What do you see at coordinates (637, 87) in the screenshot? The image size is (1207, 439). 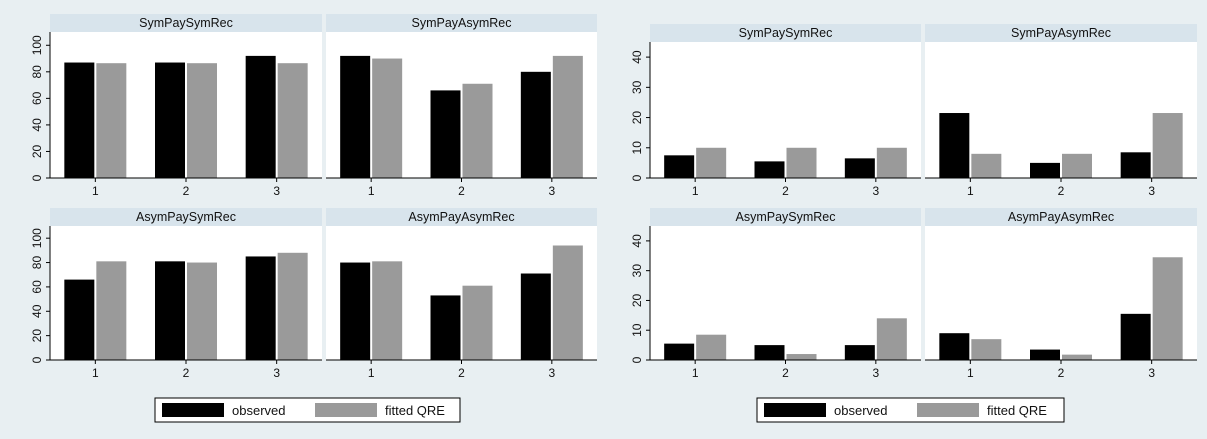 I see `y-tick-label: 30` at bounding box center [637, 87].